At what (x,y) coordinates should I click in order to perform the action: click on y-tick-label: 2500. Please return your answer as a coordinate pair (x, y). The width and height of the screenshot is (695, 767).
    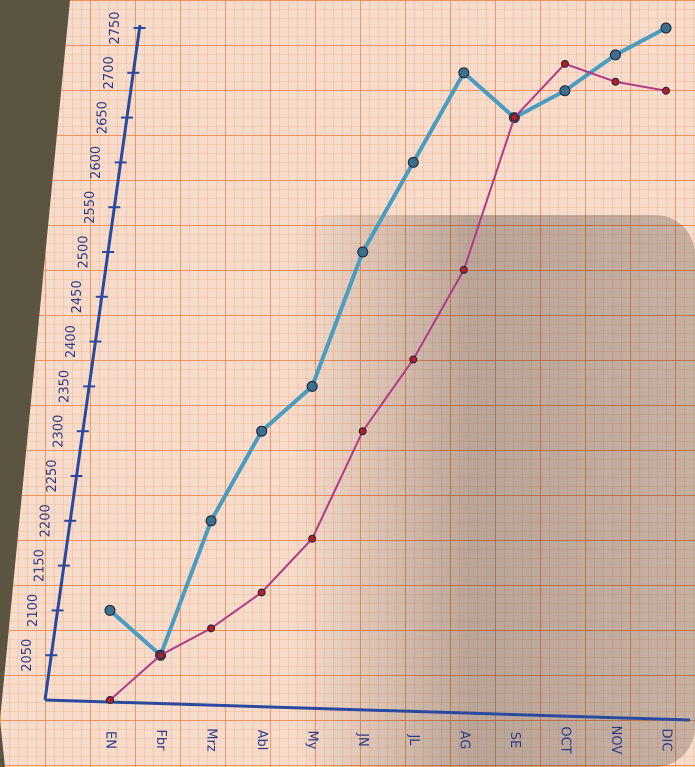
    Looking at the image, I should click on (84, 251).